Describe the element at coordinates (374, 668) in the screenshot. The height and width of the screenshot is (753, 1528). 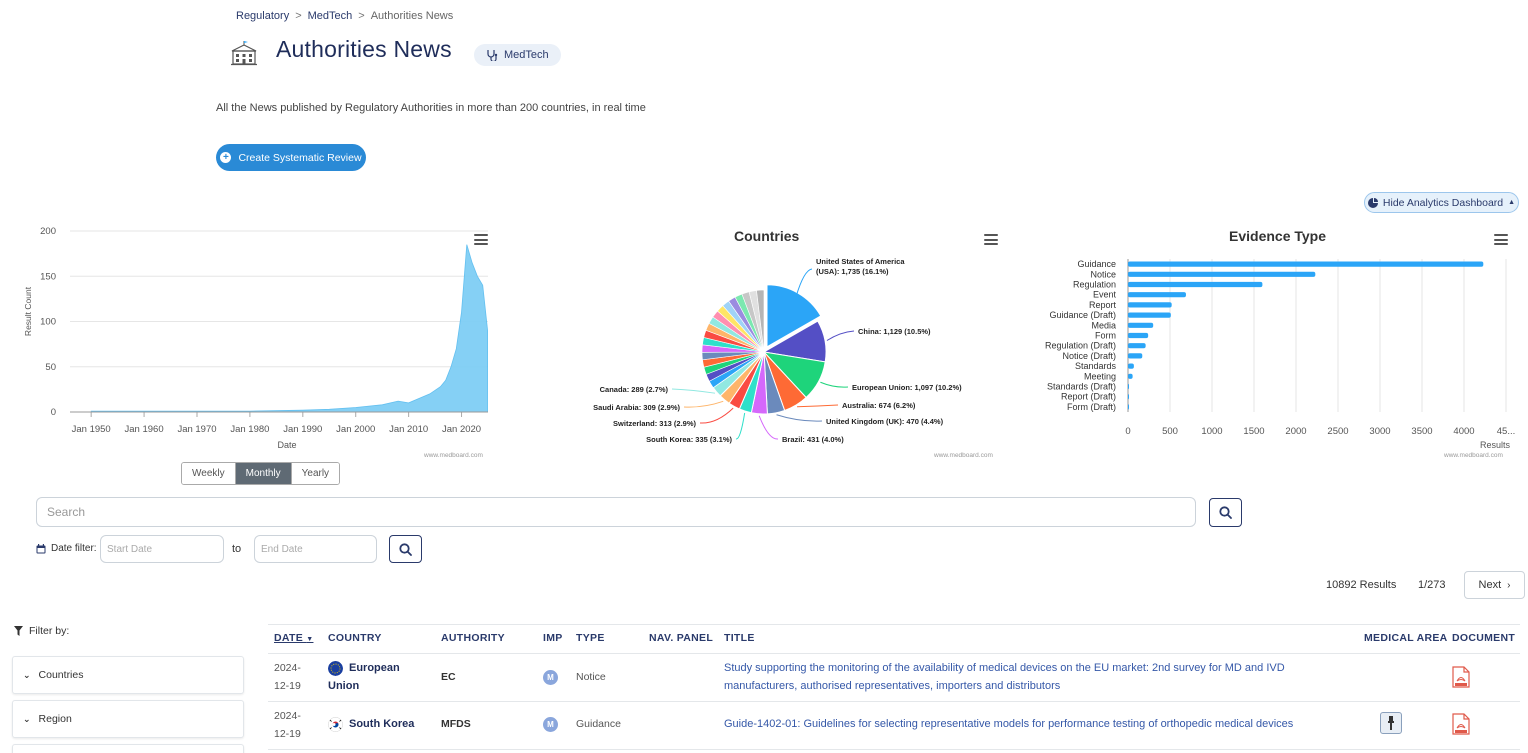
I see `row-country-line1: European` at that location.